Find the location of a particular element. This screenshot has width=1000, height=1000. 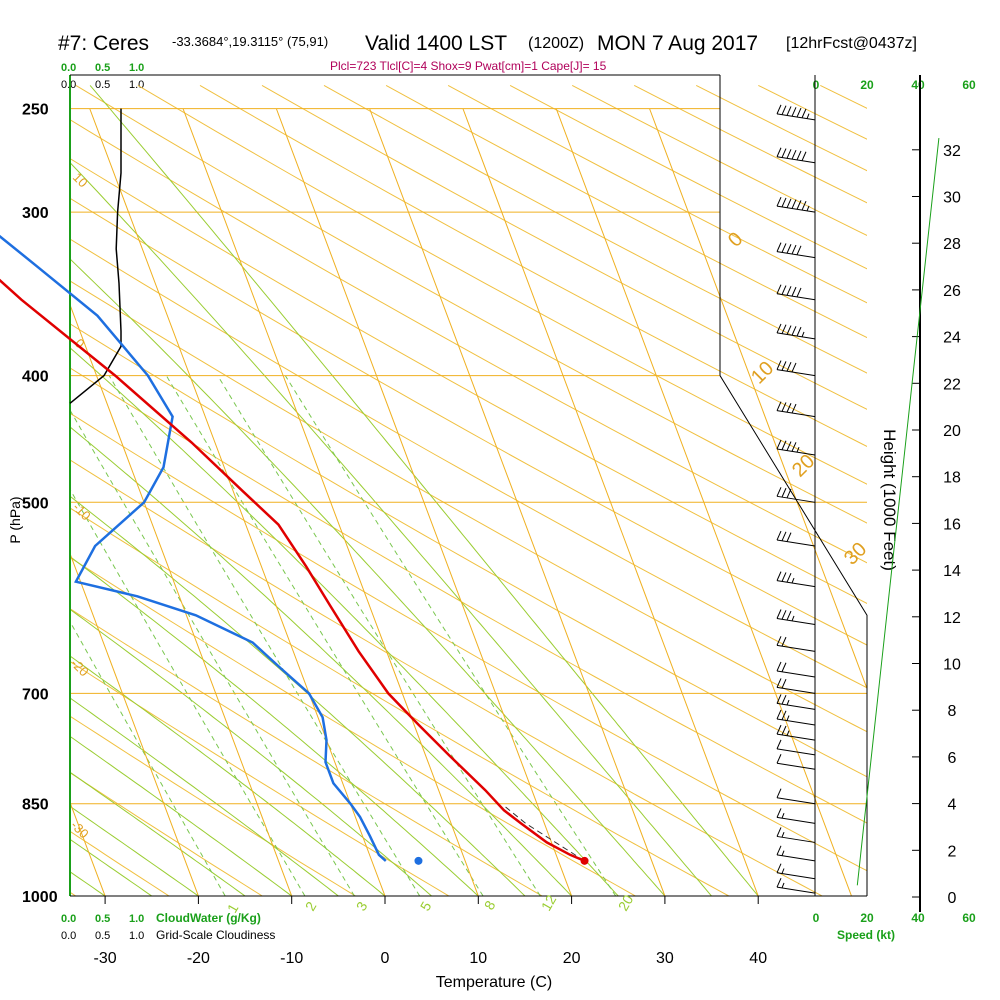

pressure-tick-label: 300 is located at coordinates (35, 213).